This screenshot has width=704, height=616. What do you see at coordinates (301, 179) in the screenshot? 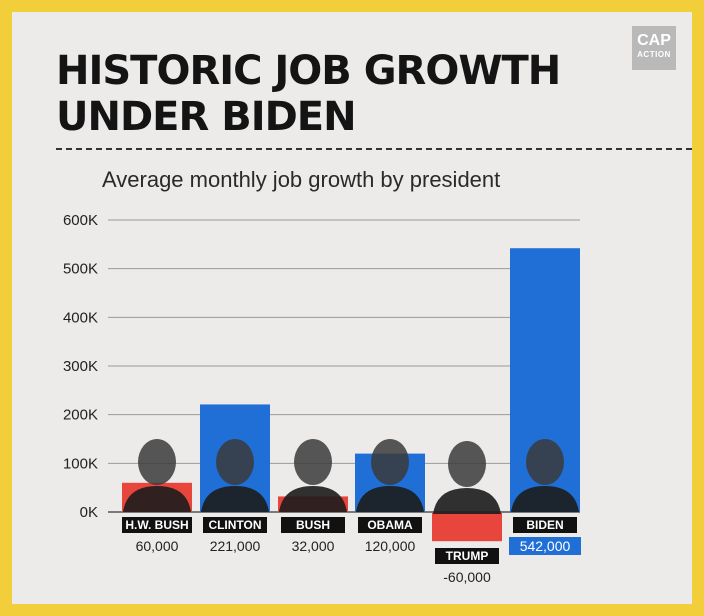
I see `chart-subtitle: Average monthly job growth by president` at bounding box center [301, 179].